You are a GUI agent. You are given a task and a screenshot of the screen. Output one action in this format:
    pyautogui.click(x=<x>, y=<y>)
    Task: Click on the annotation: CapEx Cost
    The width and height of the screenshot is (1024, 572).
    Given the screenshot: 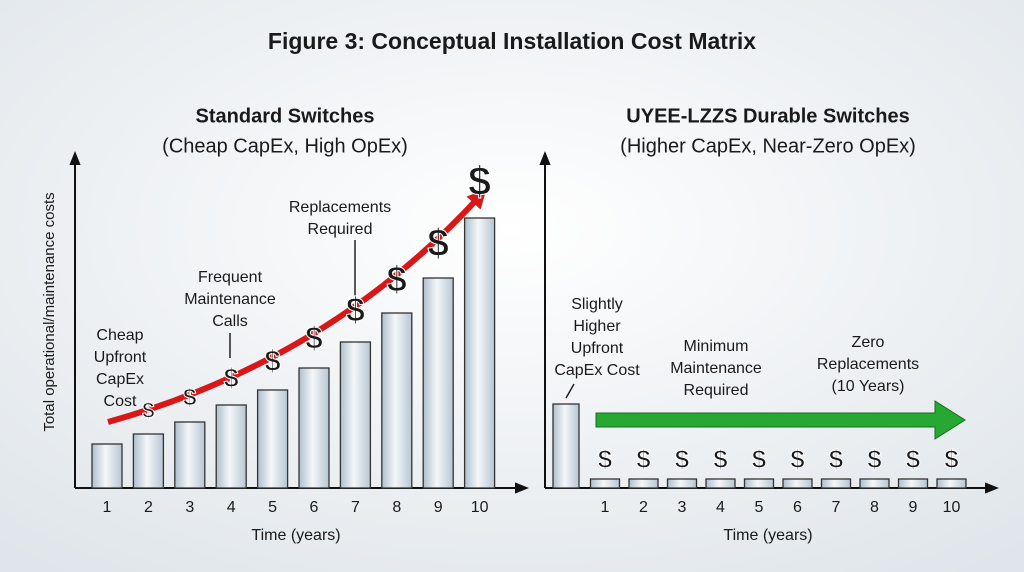 What is the action you would take?
    pyautogui.click(x=597, y=370)
    